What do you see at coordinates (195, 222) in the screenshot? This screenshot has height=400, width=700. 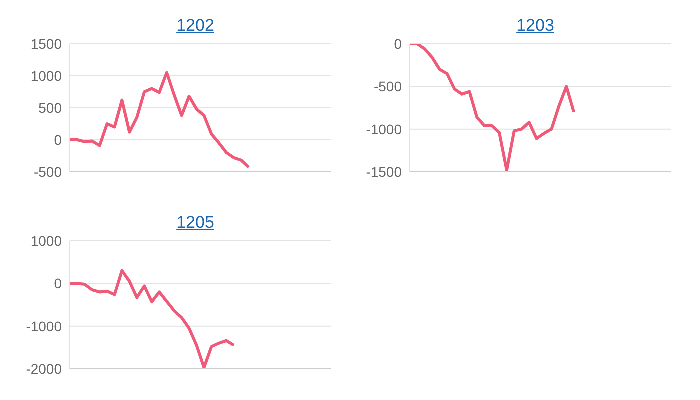 I see `chart-title: 1205` at bounding box center [195, 222].